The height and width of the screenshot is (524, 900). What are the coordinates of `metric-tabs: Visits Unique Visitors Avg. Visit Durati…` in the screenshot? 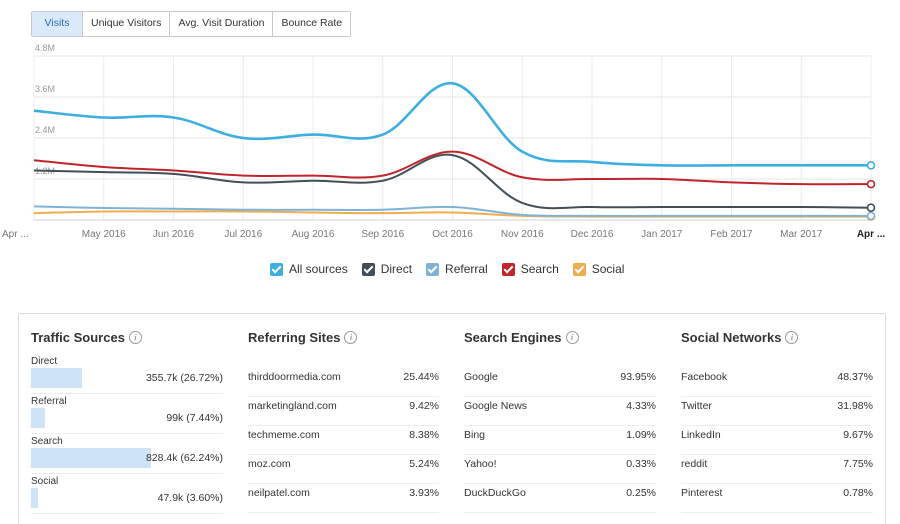 It's located at (191, 24).